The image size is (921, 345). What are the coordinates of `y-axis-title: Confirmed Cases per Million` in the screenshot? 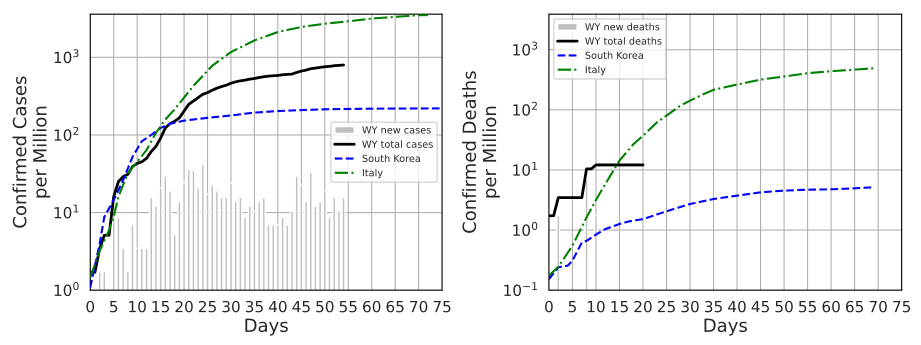 It's located at (31, 152).